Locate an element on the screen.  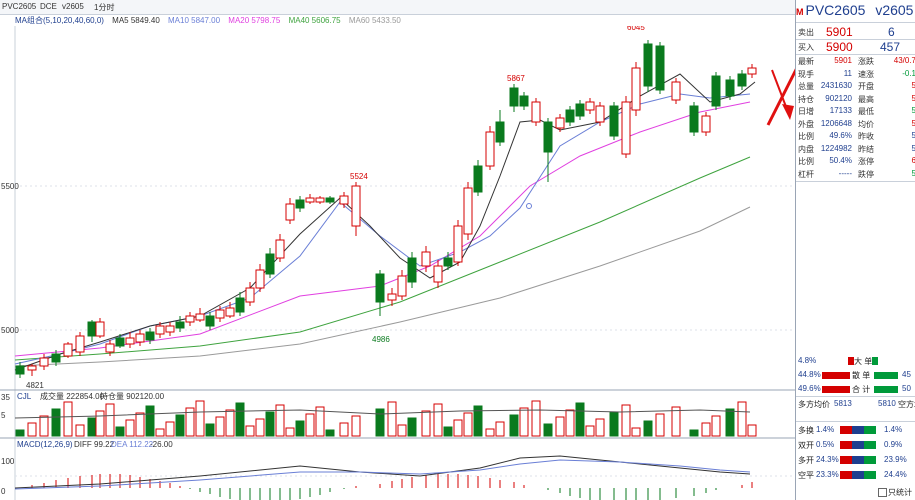
symbol-label: PVC2605 is located at coordinates (19, 6).